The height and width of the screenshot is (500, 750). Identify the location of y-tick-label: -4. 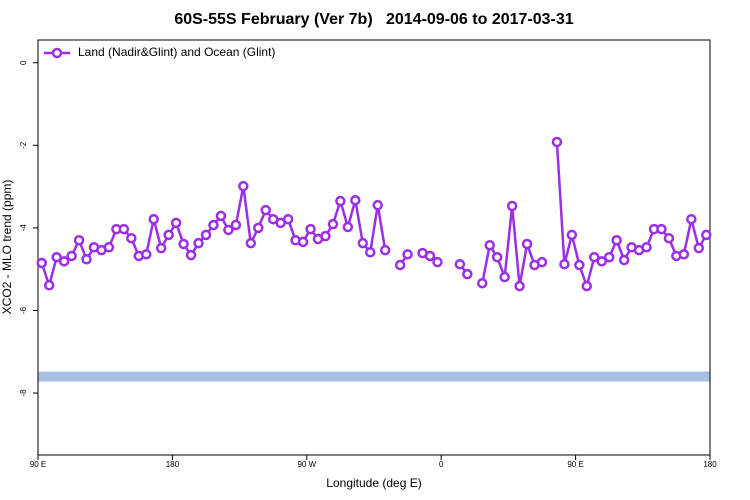
(23, 228).